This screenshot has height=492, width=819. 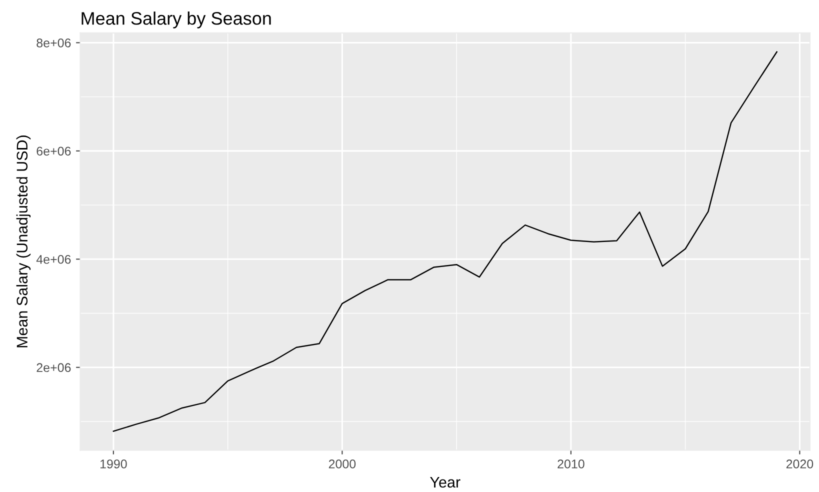 What do you see at coordinates (23, 242) in the screenshot?
I see `y-axis-title: Mean Salary (Unadjusted USD)` at bounding box center [23, 242].